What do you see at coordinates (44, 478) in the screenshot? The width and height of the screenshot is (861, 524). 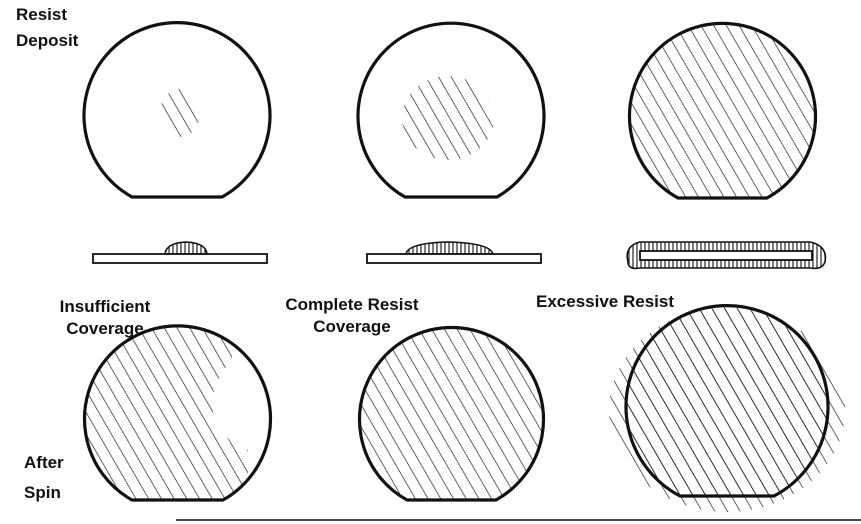 I see `row-label-after-spin: After Spin` at bounding box center [44, 478].